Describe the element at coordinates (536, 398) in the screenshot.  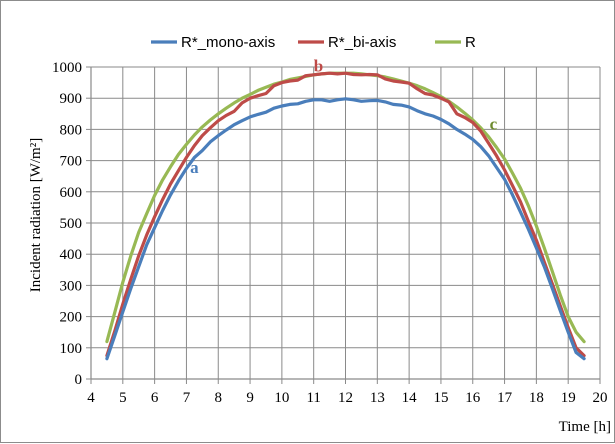
I see `x-tick-label: 18` at that location.